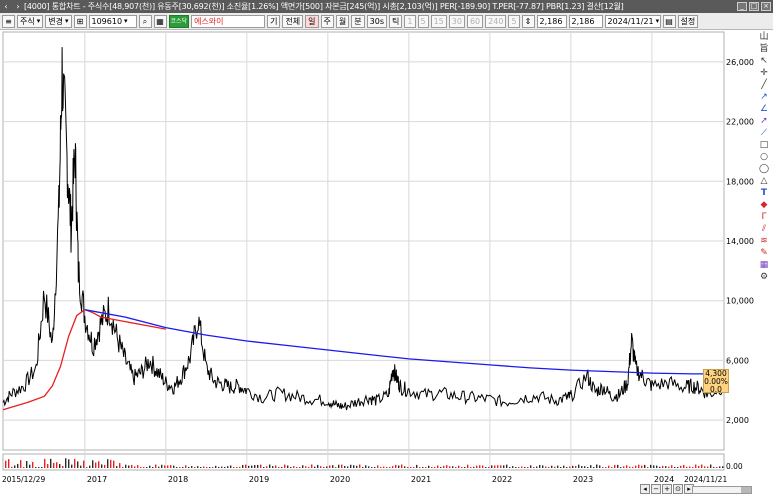  Describe the element at coordinates (496, 21) in the screenshot. I see `minute-240-button: 240` at that location.